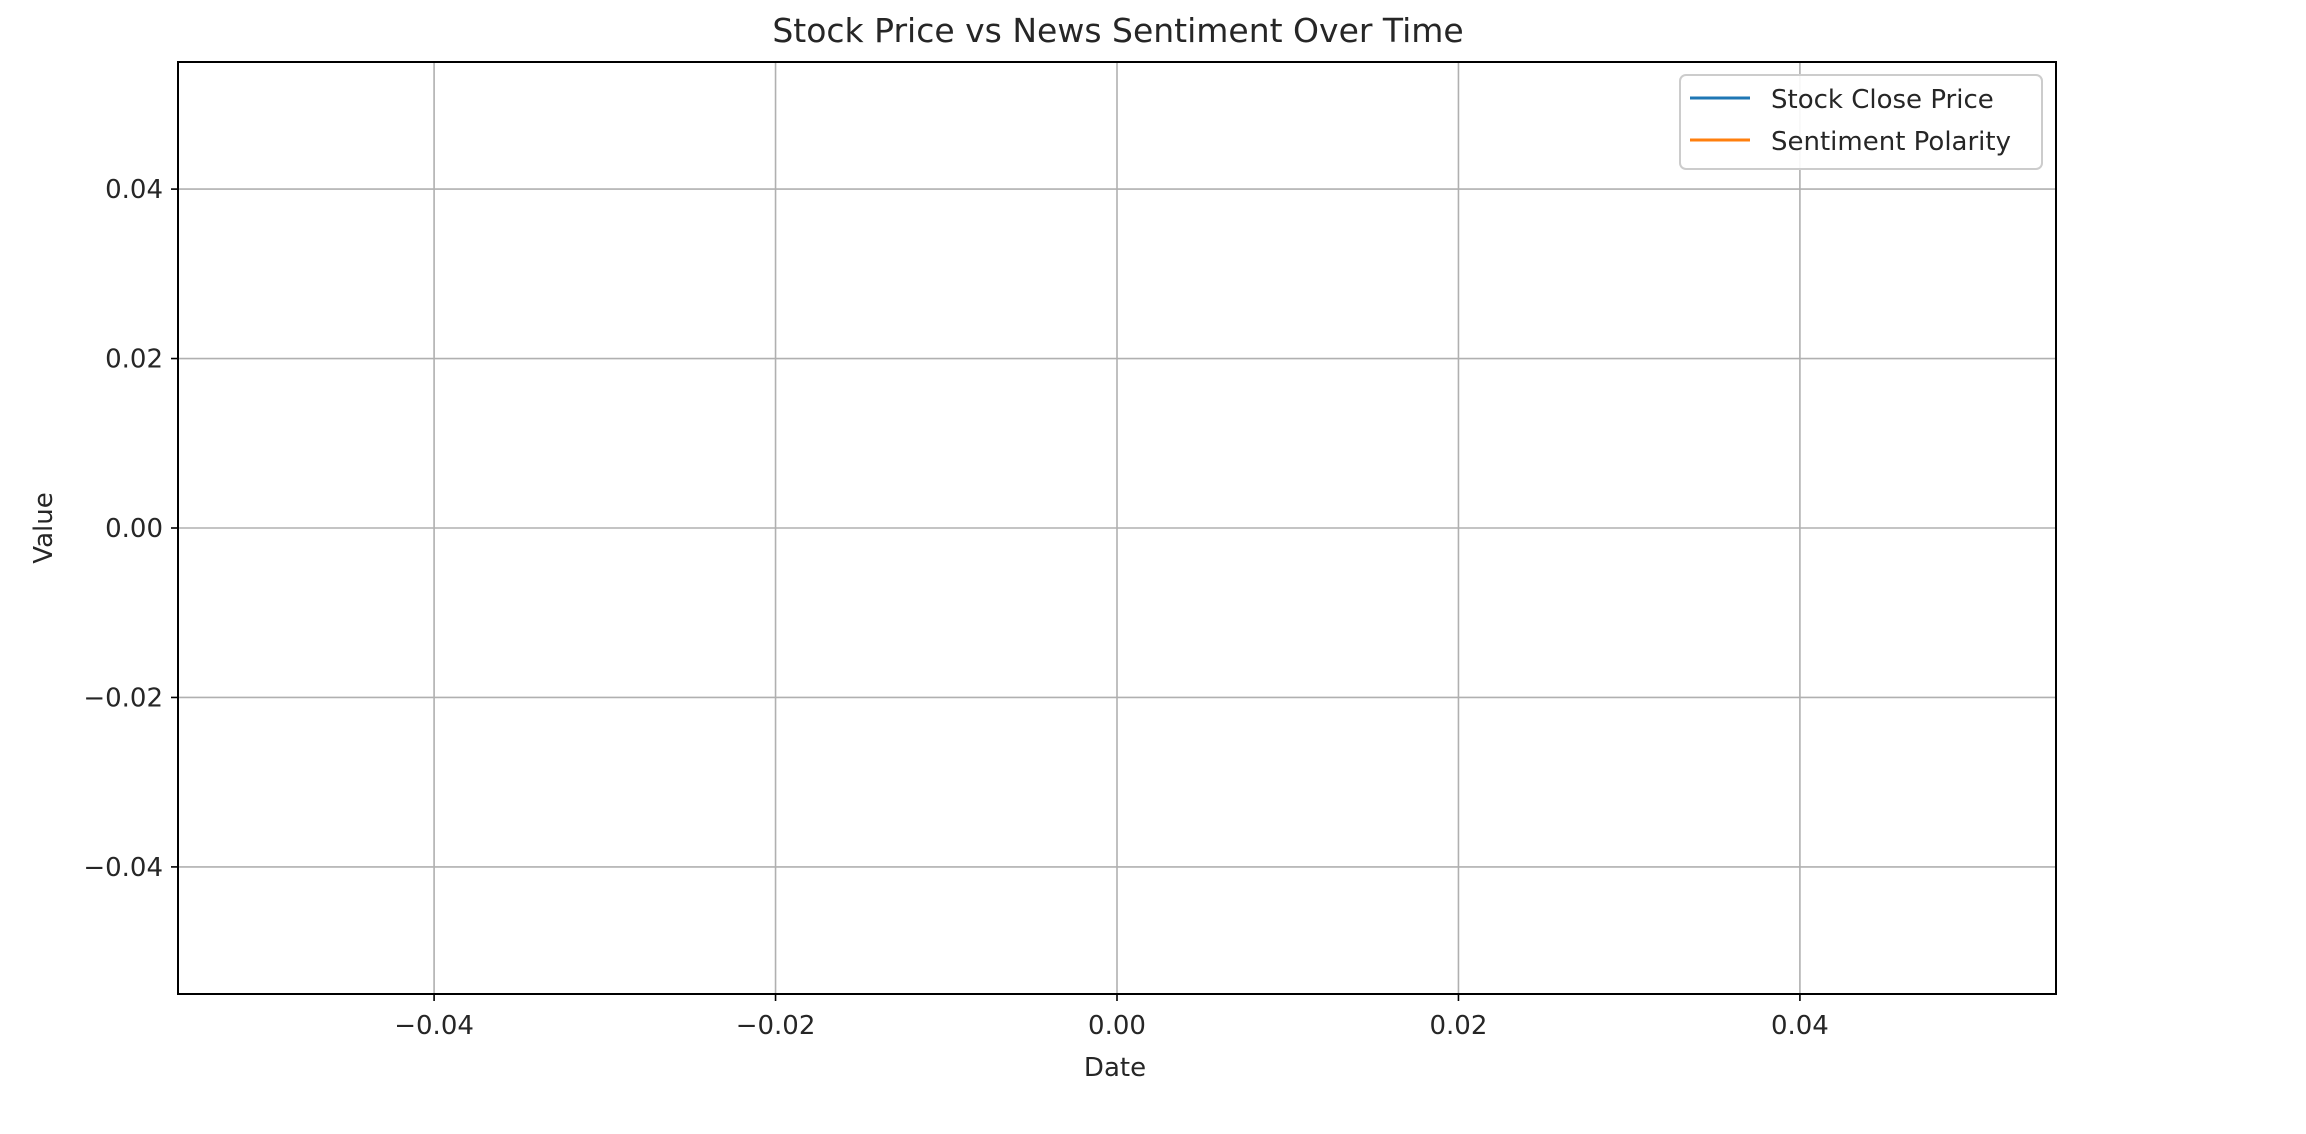 The height and width of the screenshot is (1134, 2306). Describe the element at coordinates (1882, 100) in the screenshot. I see `legend-label-stock-close-price: Stock Close Price` at that location.